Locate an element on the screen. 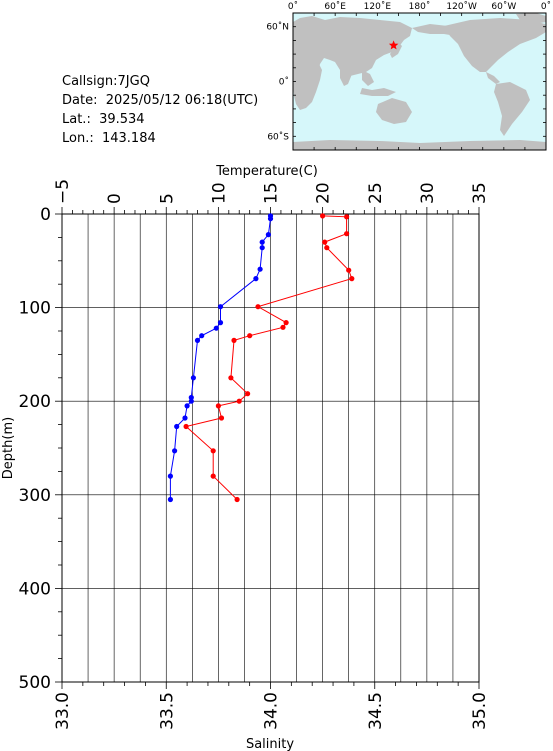 This screenshot has height=751, width=553. date-text: Date: 2025/05/12 06:18(UTC) is located at coordinates (160, 100).